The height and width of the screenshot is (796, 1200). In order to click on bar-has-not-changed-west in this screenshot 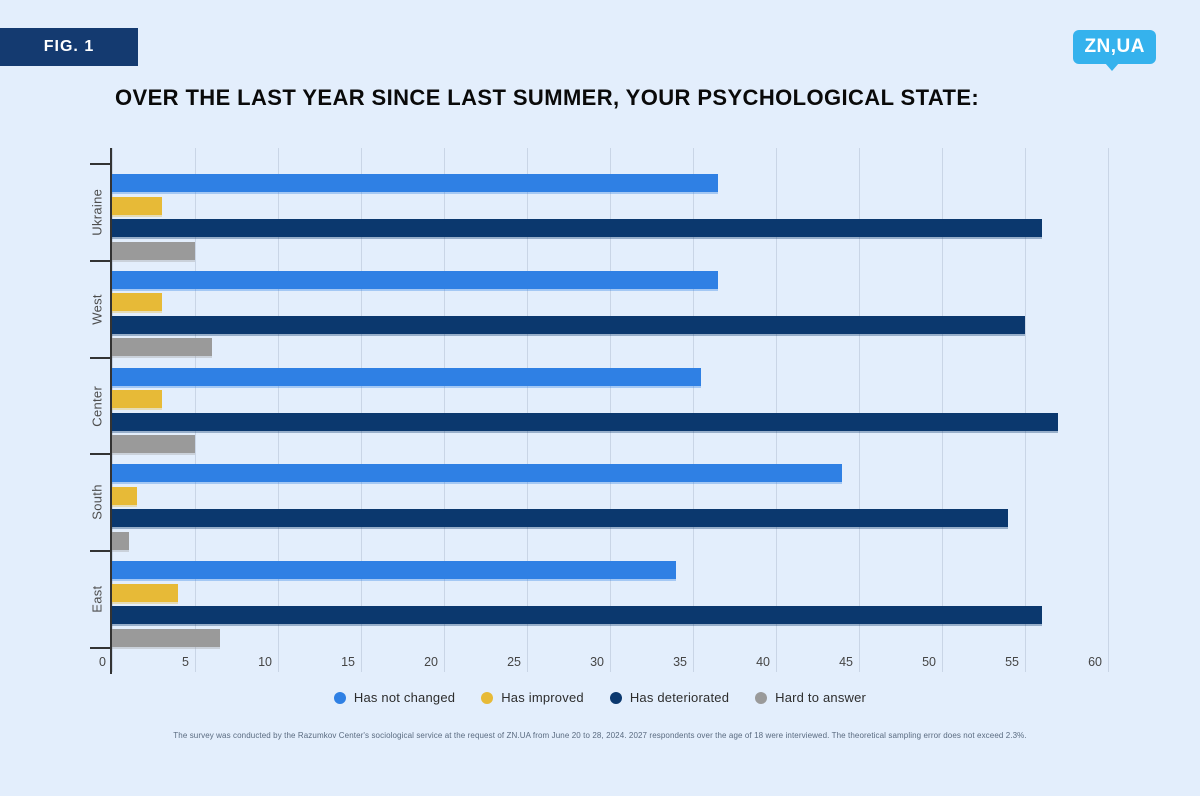, I will do `click(415, 279)`.